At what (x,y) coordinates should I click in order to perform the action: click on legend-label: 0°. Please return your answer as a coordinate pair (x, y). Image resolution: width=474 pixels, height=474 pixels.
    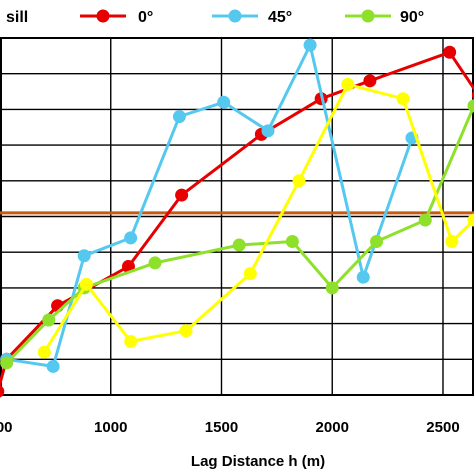
    Looking at the image, I should click on (145, 17).